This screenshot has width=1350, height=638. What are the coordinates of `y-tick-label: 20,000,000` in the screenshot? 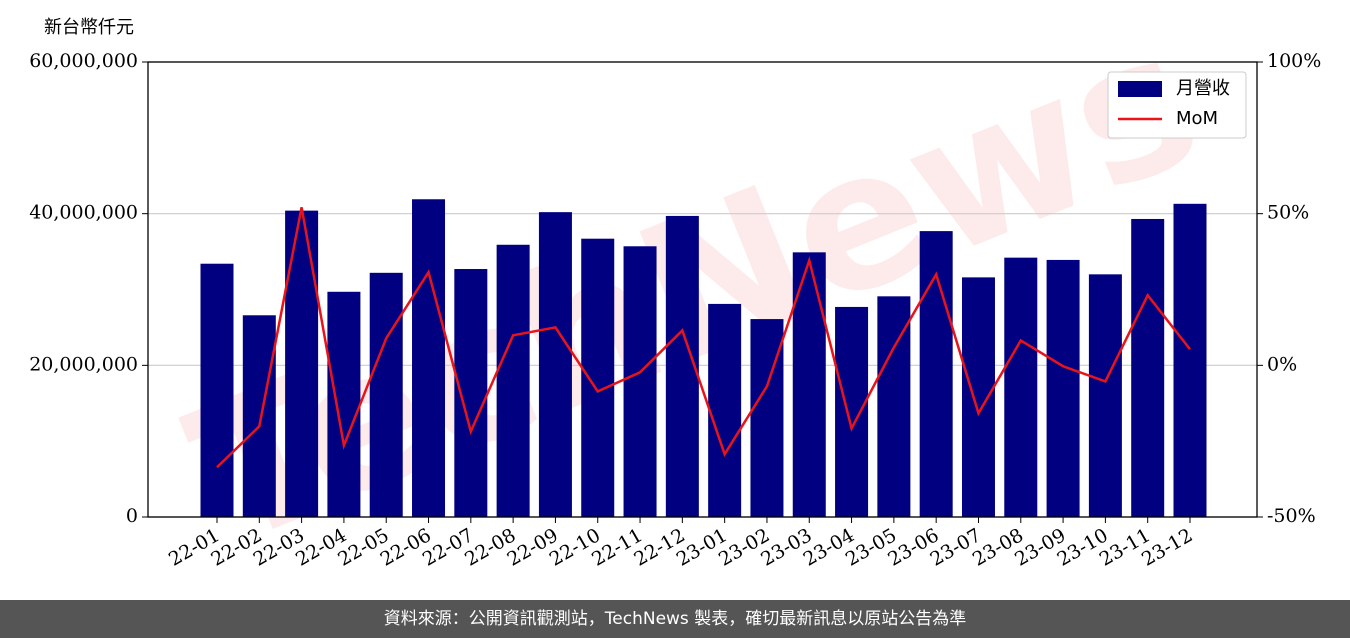 It's located at (83, 364).